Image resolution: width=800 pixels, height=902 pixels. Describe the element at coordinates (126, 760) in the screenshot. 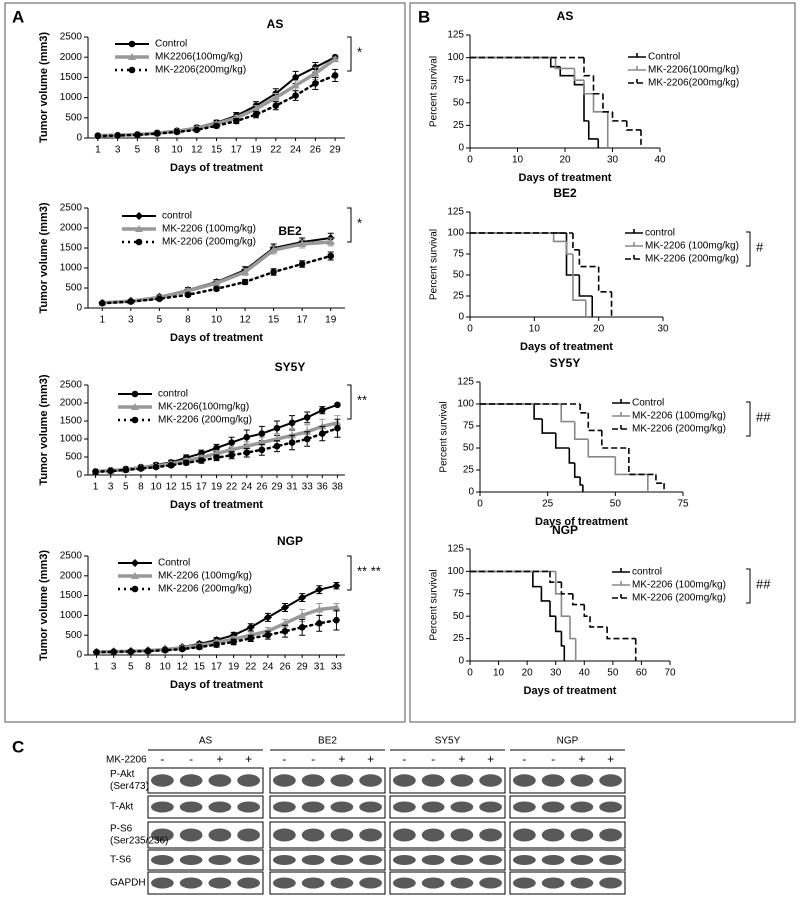

I see `treatment-label: MK-2206` at that location.